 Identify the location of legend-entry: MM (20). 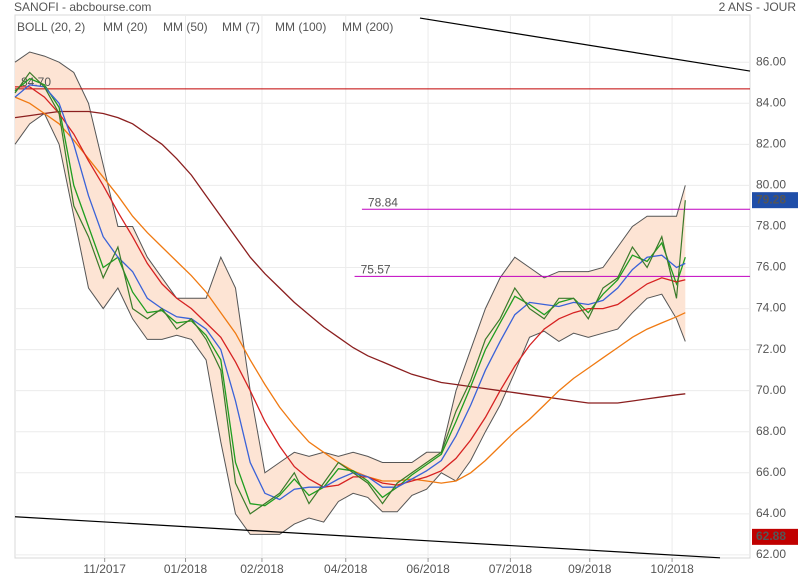
(125, 27).